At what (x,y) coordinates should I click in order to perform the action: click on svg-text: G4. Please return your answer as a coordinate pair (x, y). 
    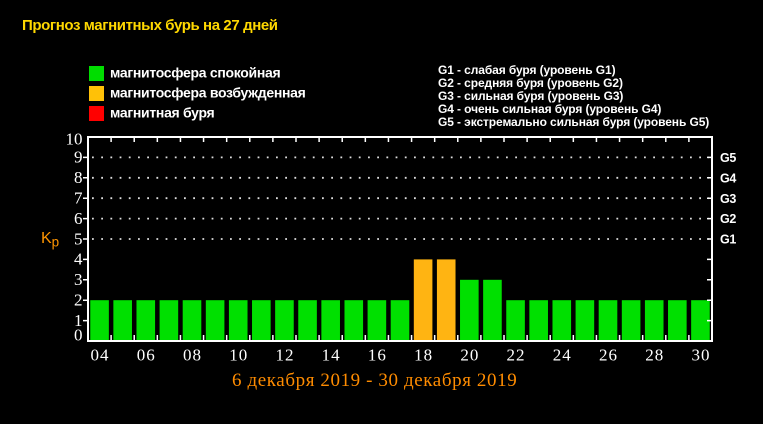
    Looking at the image, I should click on (728, 178).